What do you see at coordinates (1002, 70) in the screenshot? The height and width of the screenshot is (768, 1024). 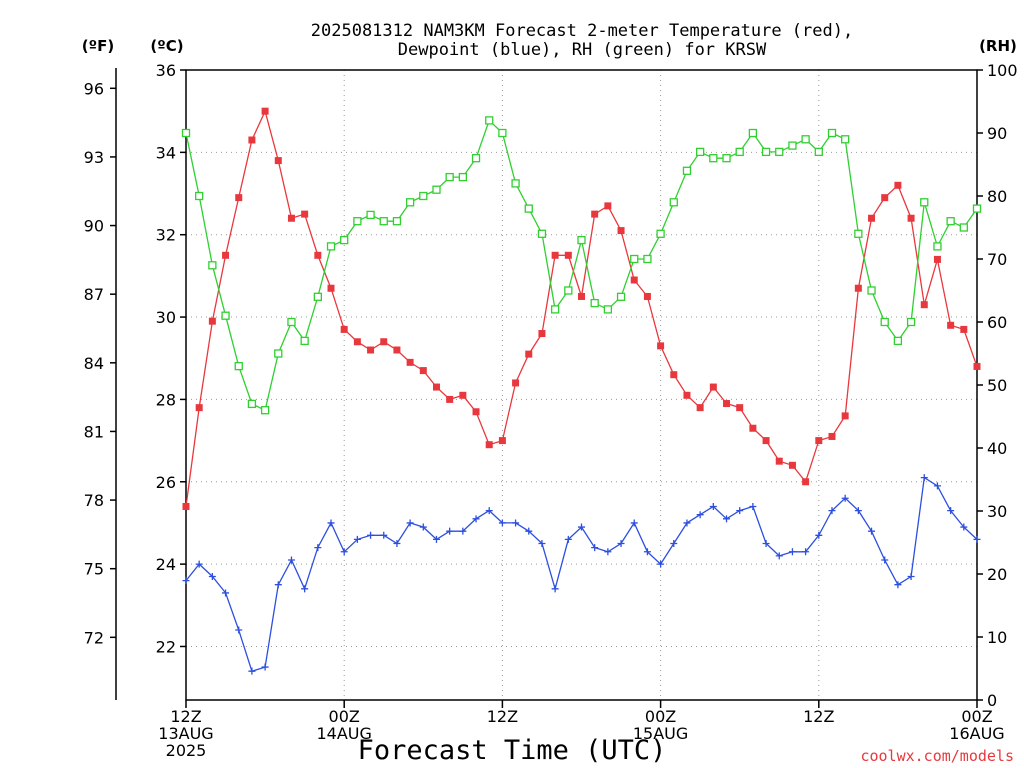 I see `rh-tick-label: 100` at bounding box center [1002, 70].